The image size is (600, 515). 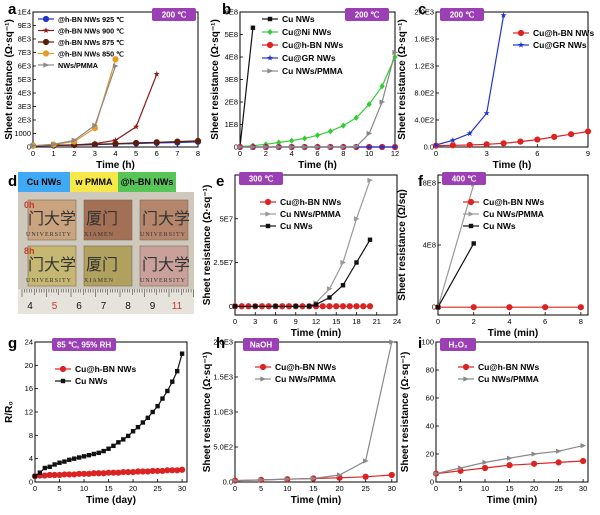 I want to click on y-tick-label: 2.5E7, so click(x=223, y=262).